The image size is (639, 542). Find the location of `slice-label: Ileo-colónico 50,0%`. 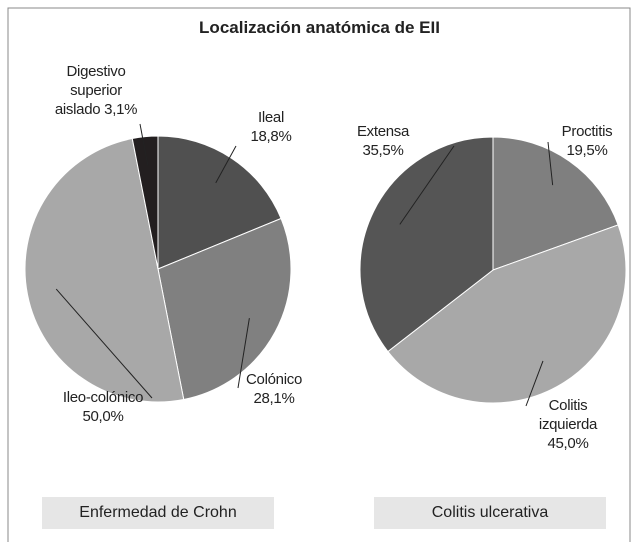

slice-label: Ileo-colónico 50,0% is located at coordinates (103, 407).